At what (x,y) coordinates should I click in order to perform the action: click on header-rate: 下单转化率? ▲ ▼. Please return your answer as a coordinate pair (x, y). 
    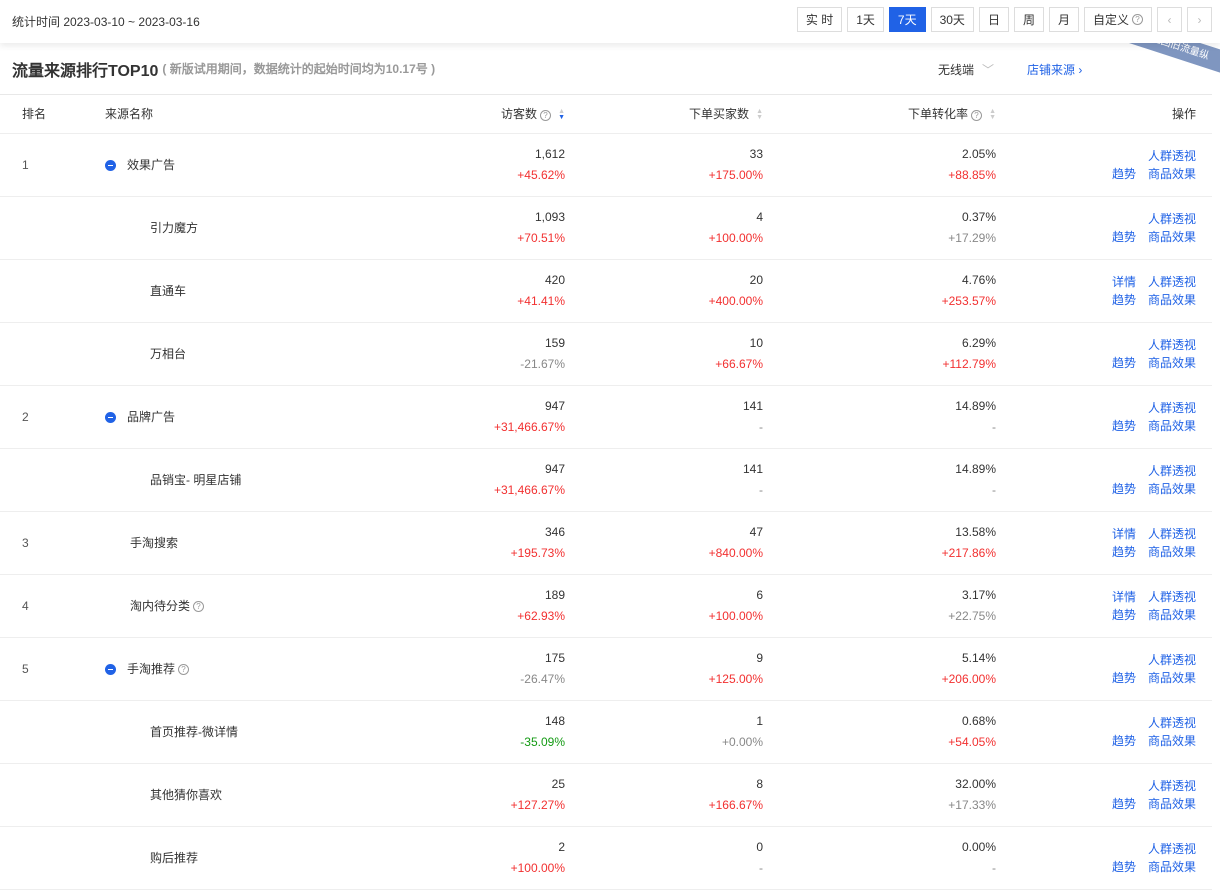
    Looking at the image, I should click on (879, 114).